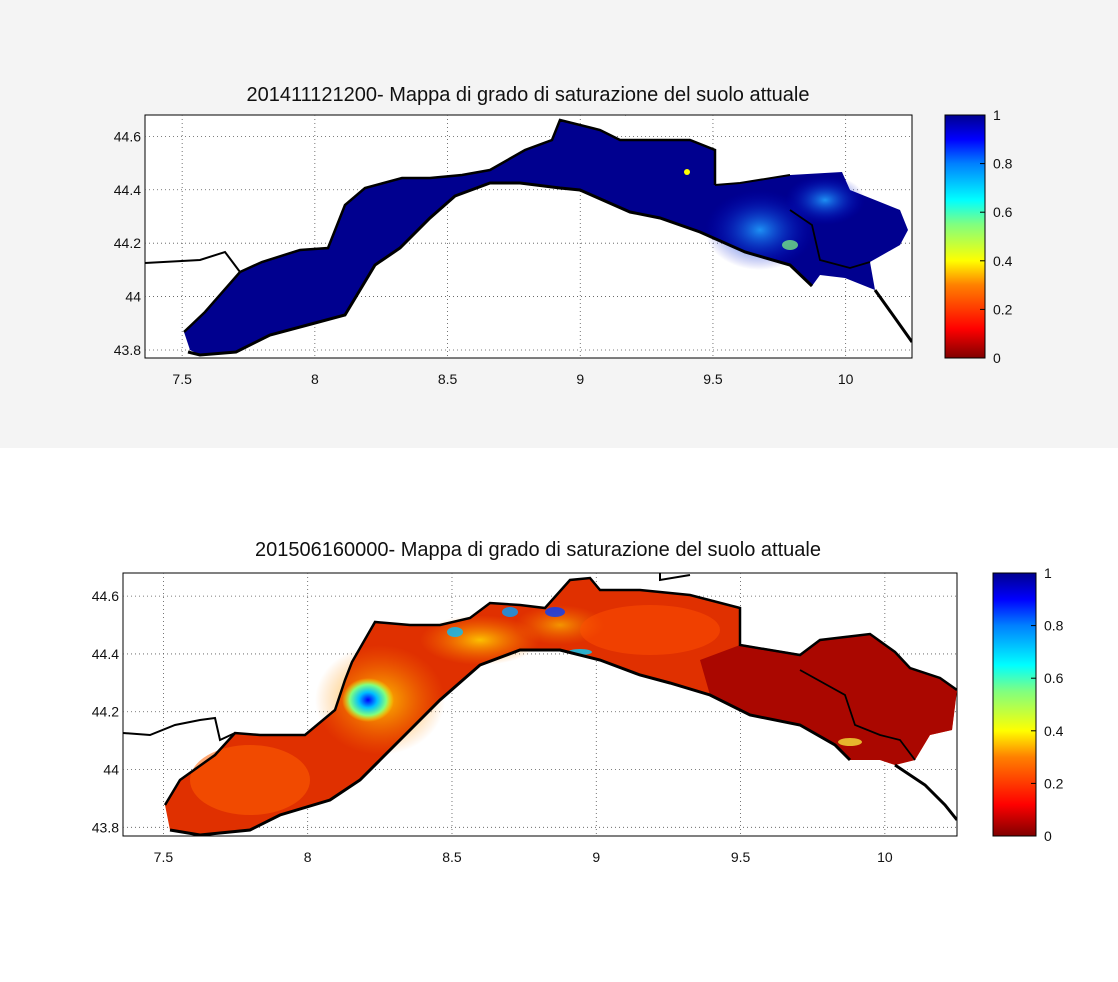 The height and width of the screenshot is (982, 1118). What do you see at coordinates (523, 857) in the screenshot?
I see `bottom-map-x-ticks: 7.5 8 8.5 9 9.5 10` at bounding box center [523, 857].